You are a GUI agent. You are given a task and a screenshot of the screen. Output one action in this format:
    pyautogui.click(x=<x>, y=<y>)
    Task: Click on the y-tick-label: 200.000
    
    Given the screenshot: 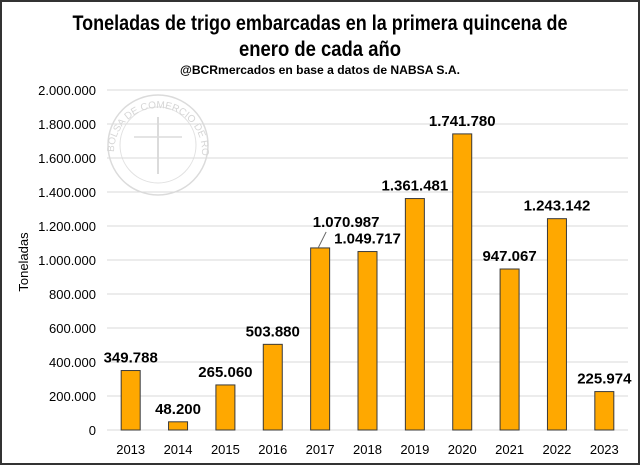 What is the action you would take?
    pyautogui.click(x=72, y=396)
    